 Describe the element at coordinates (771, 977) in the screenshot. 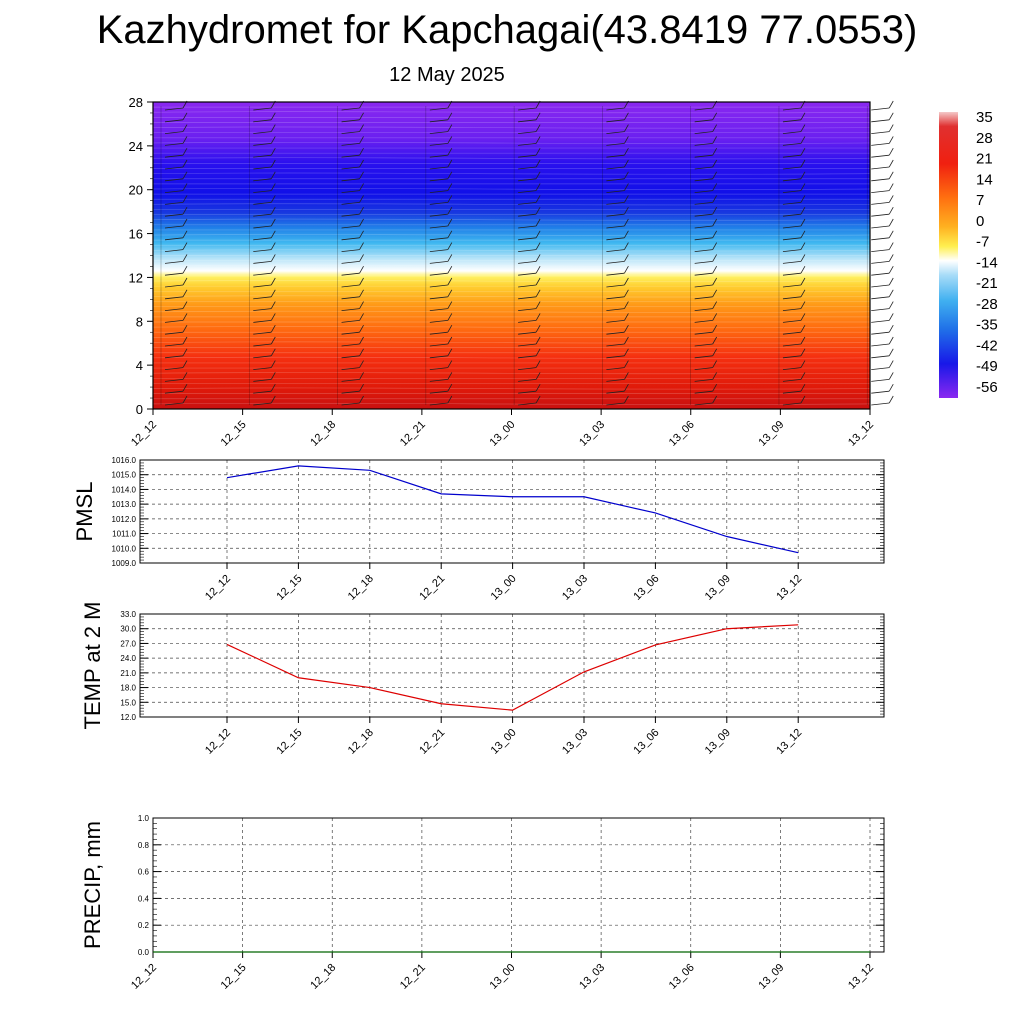

I see `x-tick-label: 13_09` at that location.